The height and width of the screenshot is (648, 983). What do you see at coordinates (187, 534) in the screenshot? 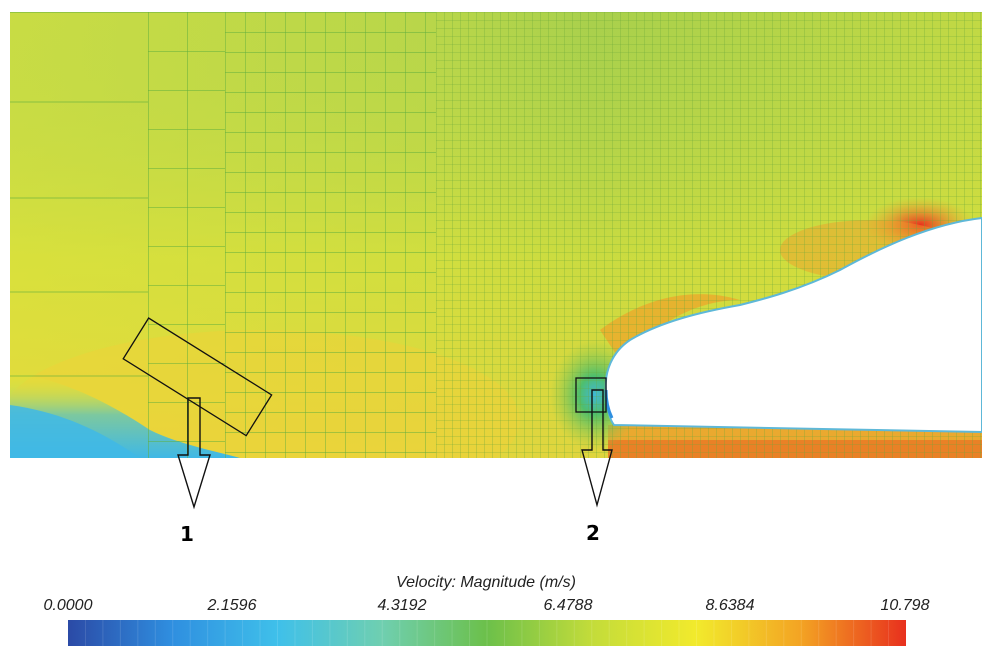
I see `marker-1-label: 1` at bounding box center [187, 534].